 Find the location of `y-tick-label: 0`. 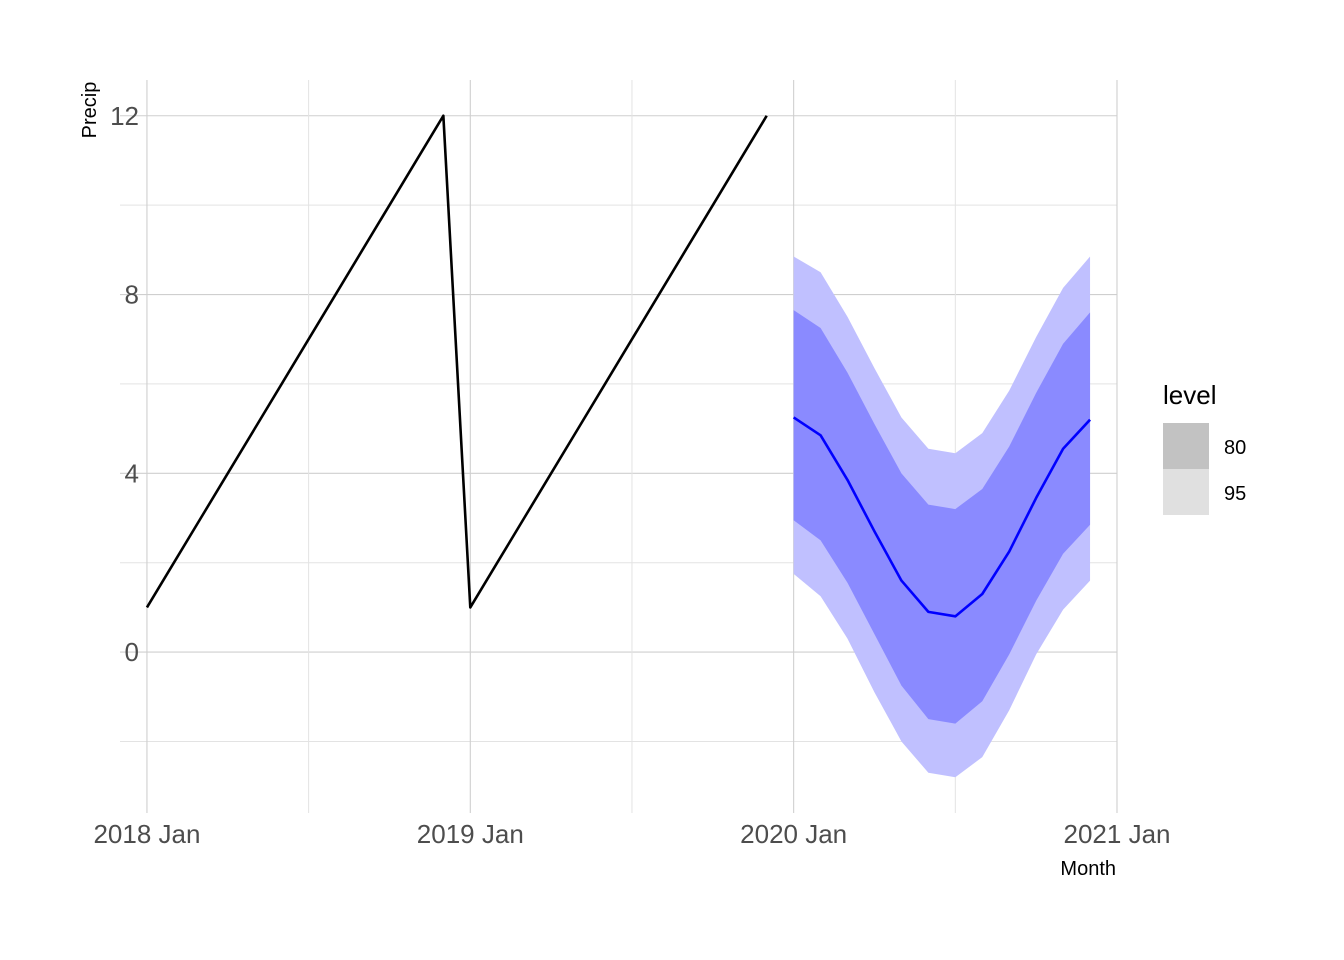

y-tick-label: 0 is located at coordinates (132, 652).